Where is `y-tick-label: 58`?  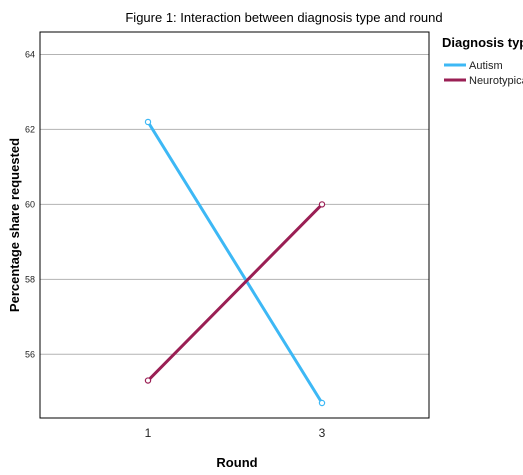
y-tick-label: 58 is located at coordinates (30, 279).